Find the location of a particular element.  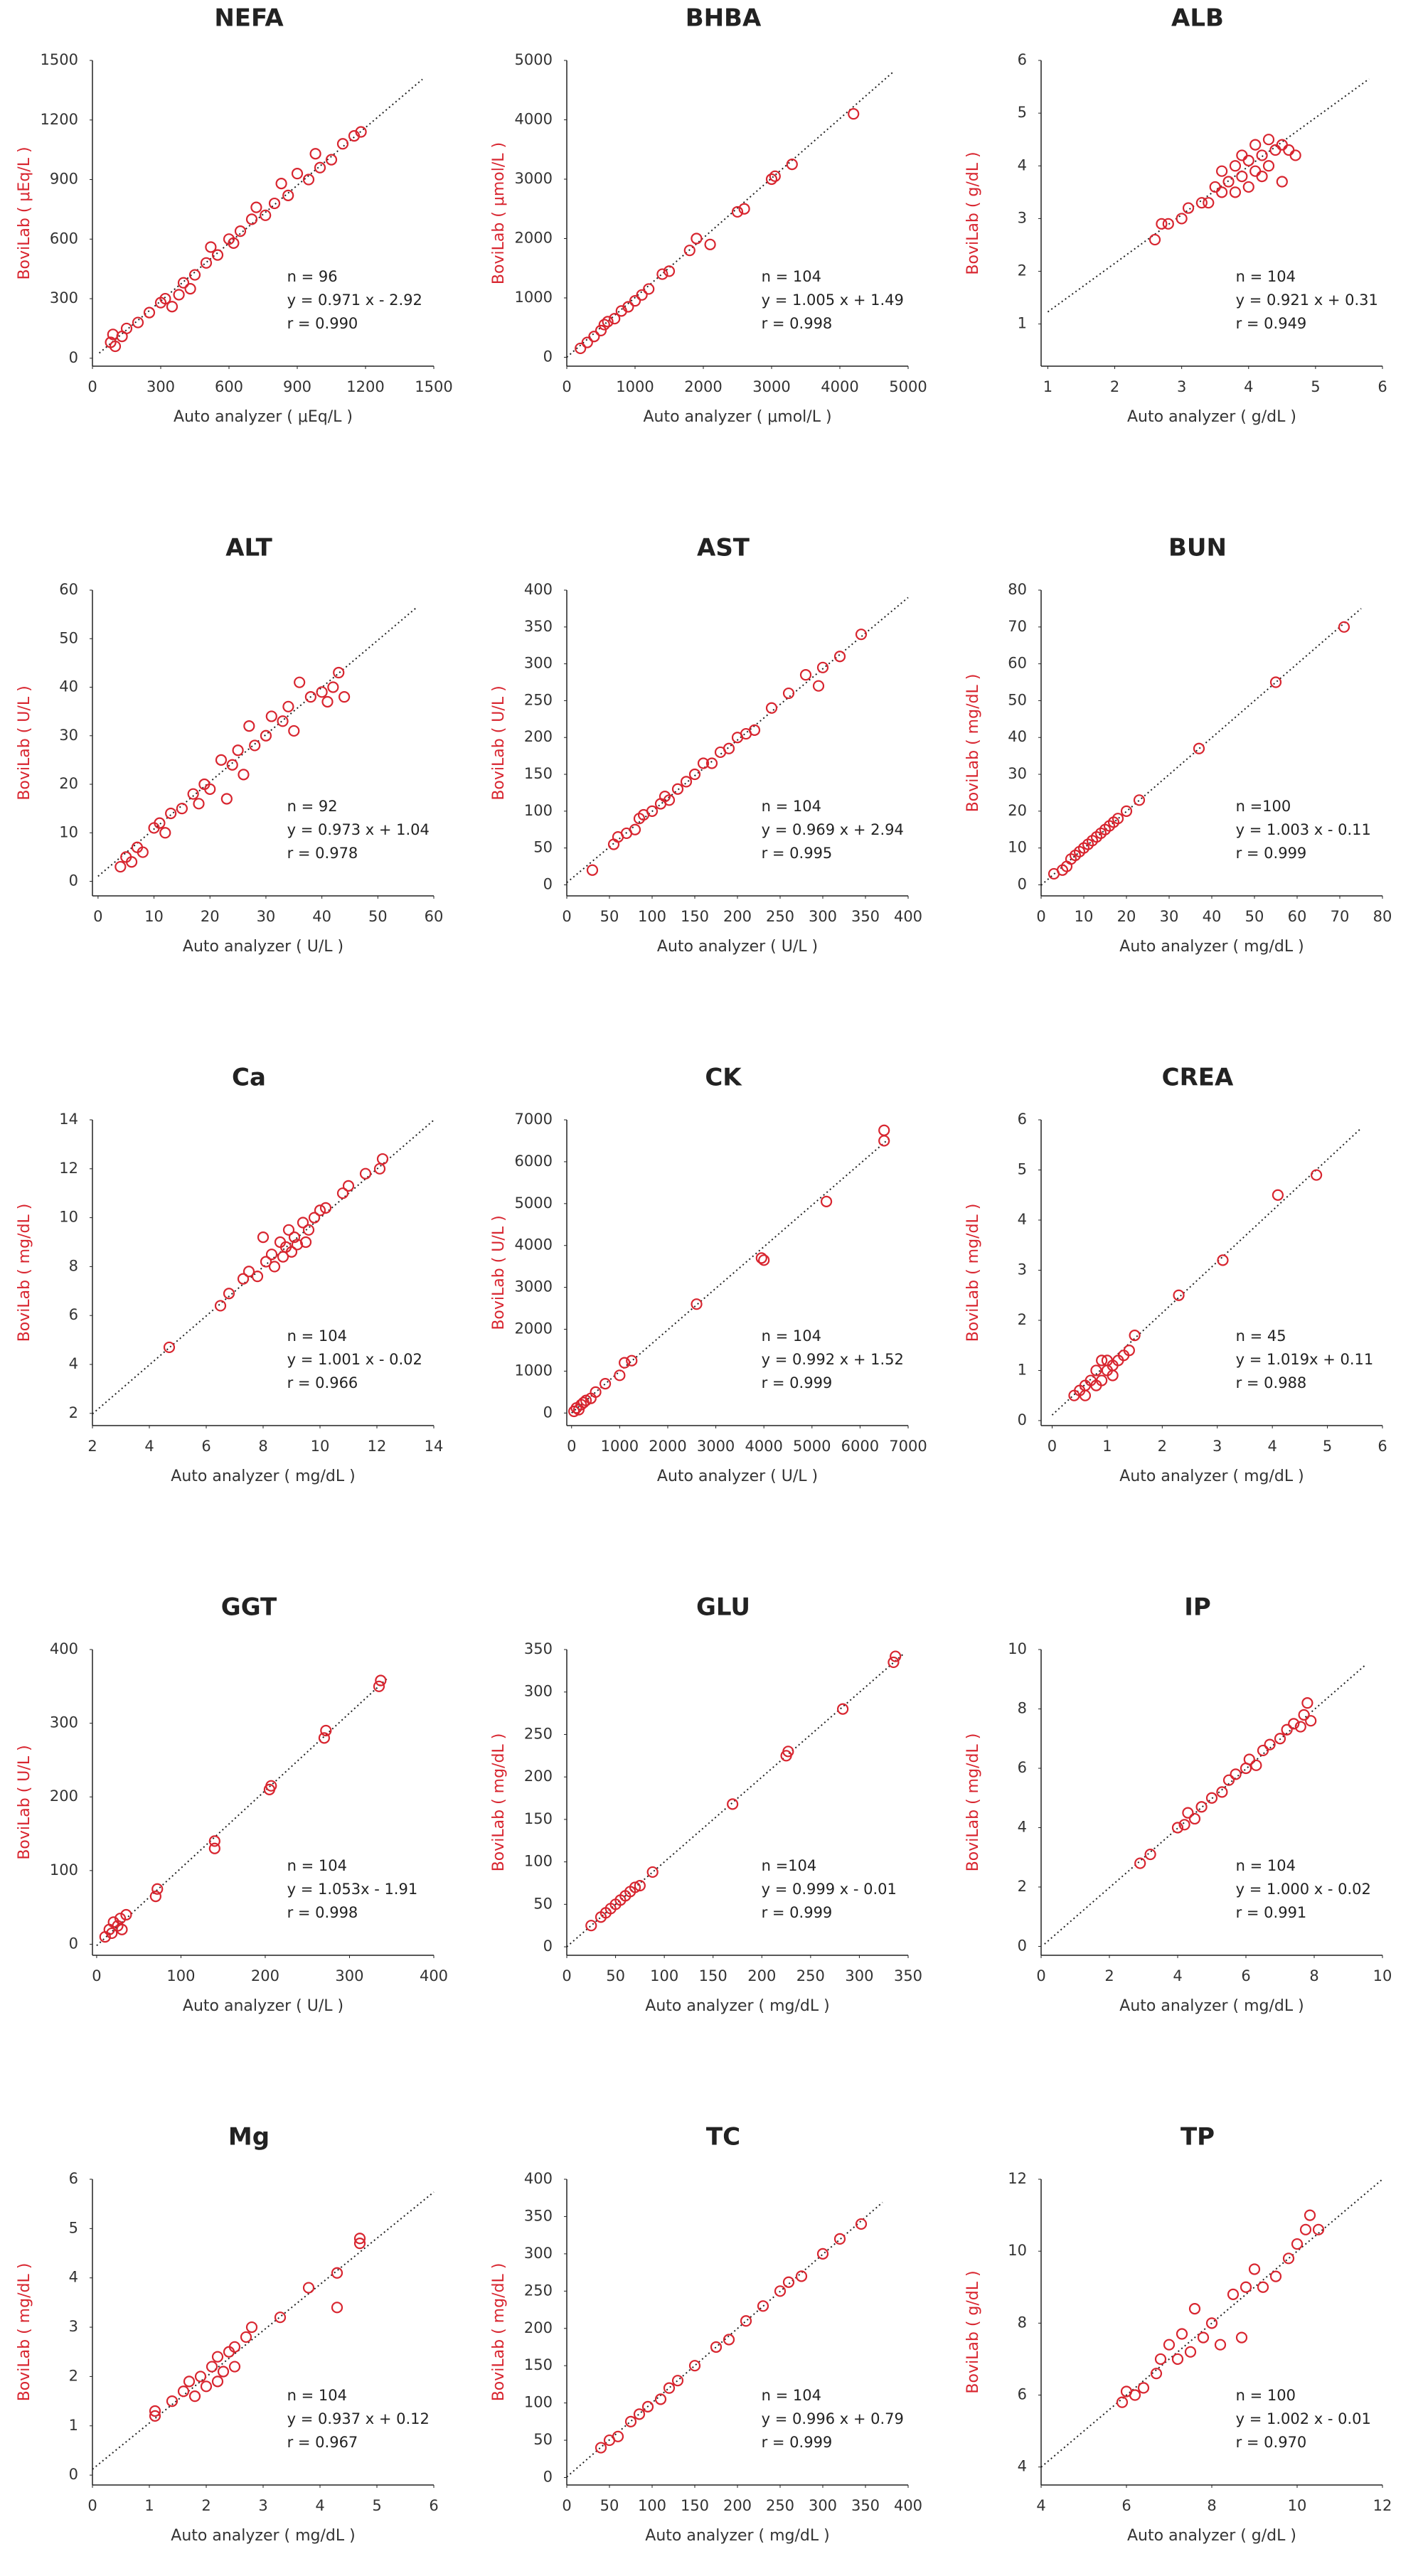

y-tick-label: 14 is located at coordinates (68, 1120).